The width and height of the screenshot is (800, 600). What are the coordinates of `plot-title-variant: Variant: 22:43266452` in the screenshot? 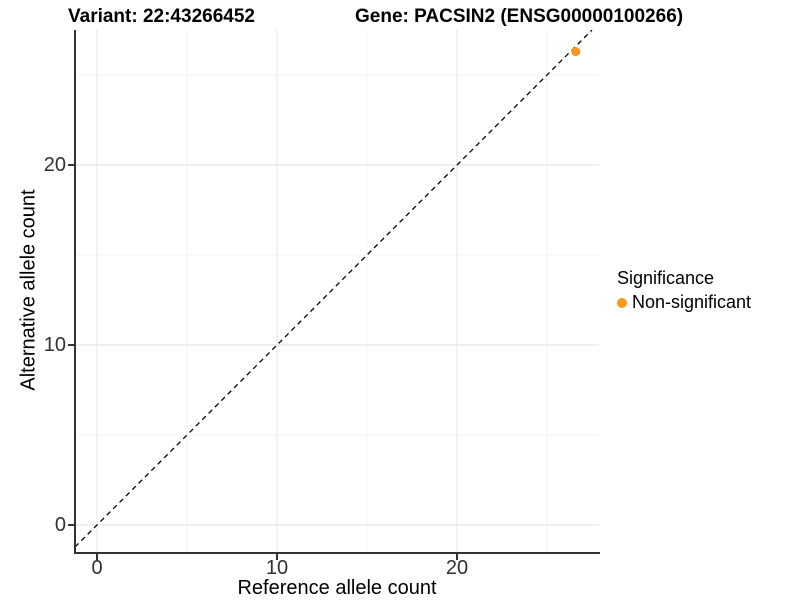 It's located at (161, 16).